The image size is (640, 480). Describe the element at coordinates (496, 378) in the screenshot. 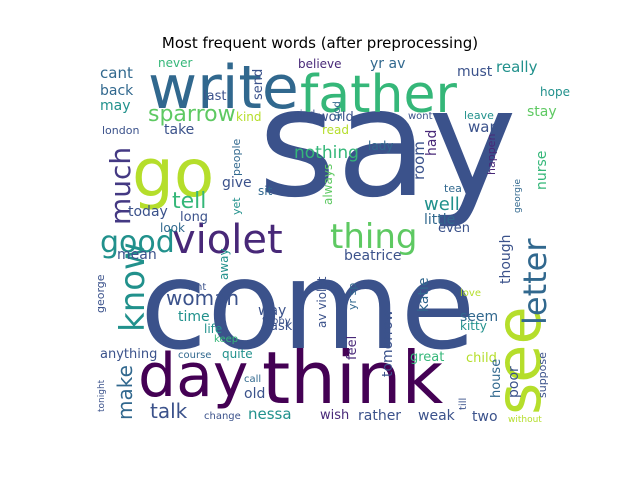

I see `word-house: house` at that location.